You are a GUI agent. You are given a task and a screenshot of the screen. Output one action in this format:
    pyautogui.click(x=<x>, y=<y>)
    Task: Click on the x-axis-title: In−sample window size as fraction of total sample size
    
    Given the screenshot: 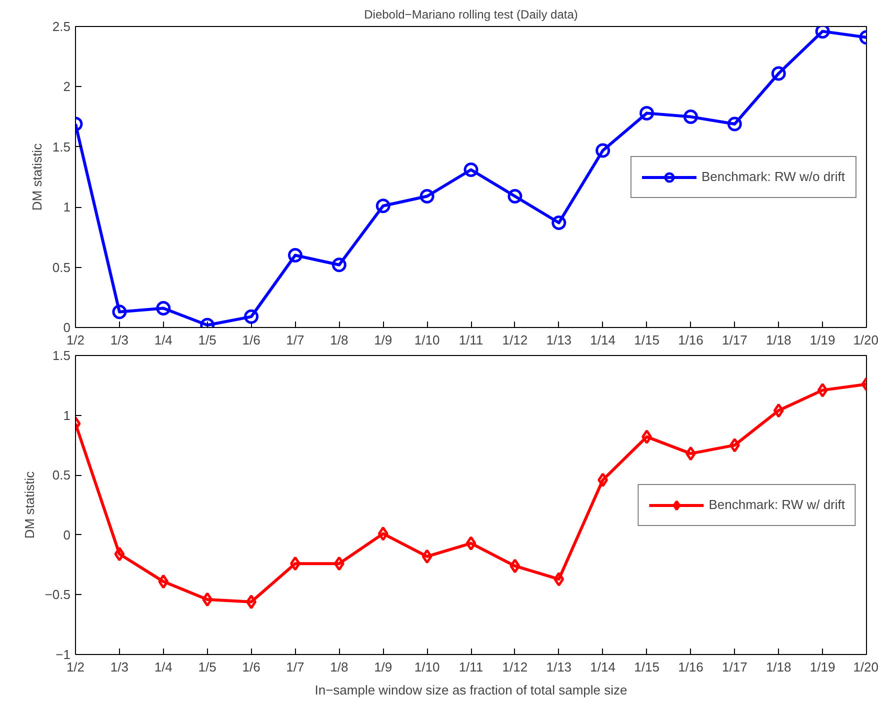 What is the action you would take?
    pyautogui.click(x=471, y=690)
    